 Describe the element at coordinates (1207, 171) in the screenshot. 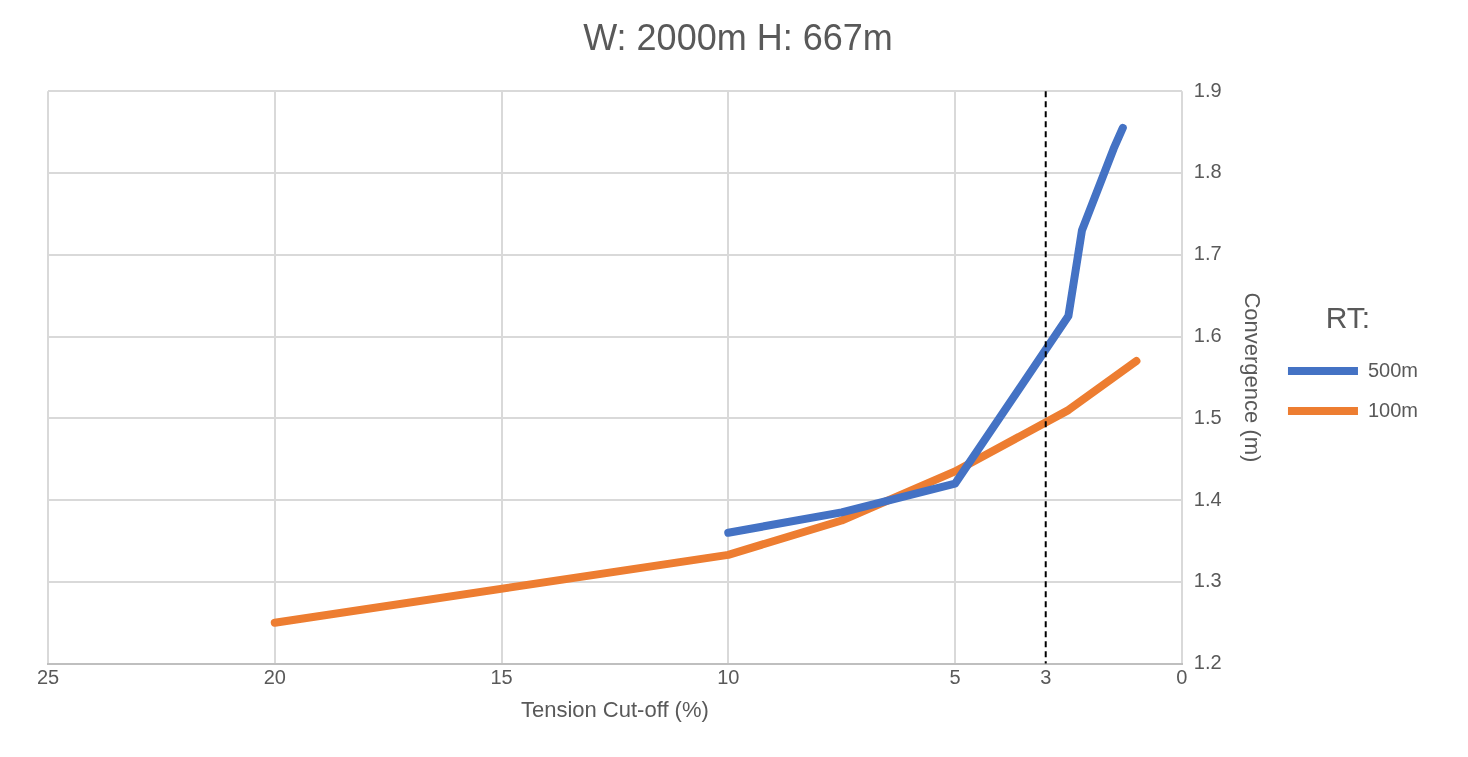

I see `y-tick-label: 1.8` at that location.